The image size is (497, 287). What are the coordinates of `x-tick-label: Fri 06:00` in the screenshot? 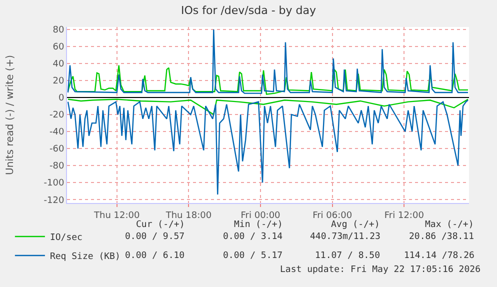 It's located at (332, 215).